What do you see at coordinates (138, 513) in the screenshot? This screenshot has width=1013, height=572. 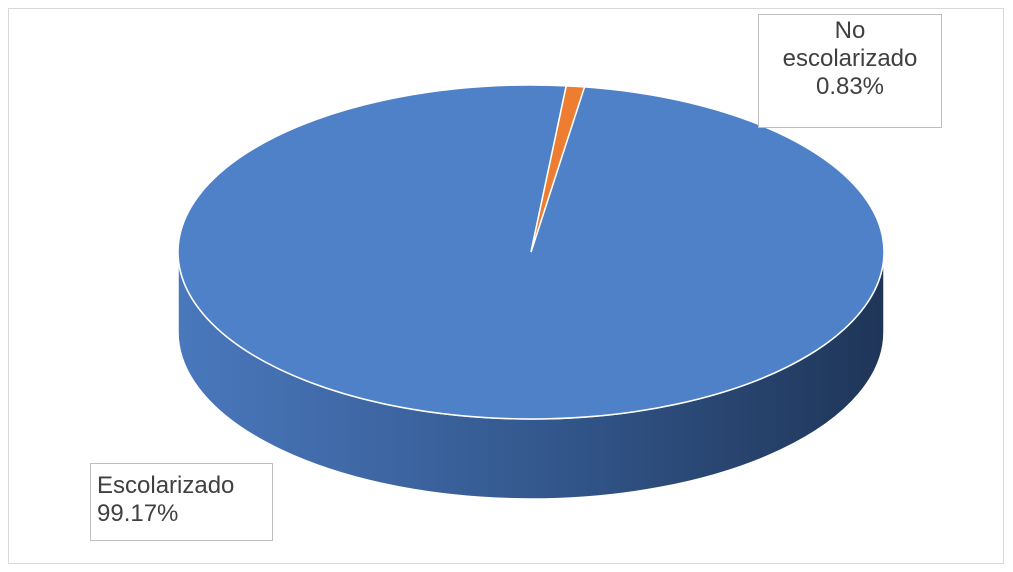 I see `label-value: 99.17%` at bounding box center [138, 513].